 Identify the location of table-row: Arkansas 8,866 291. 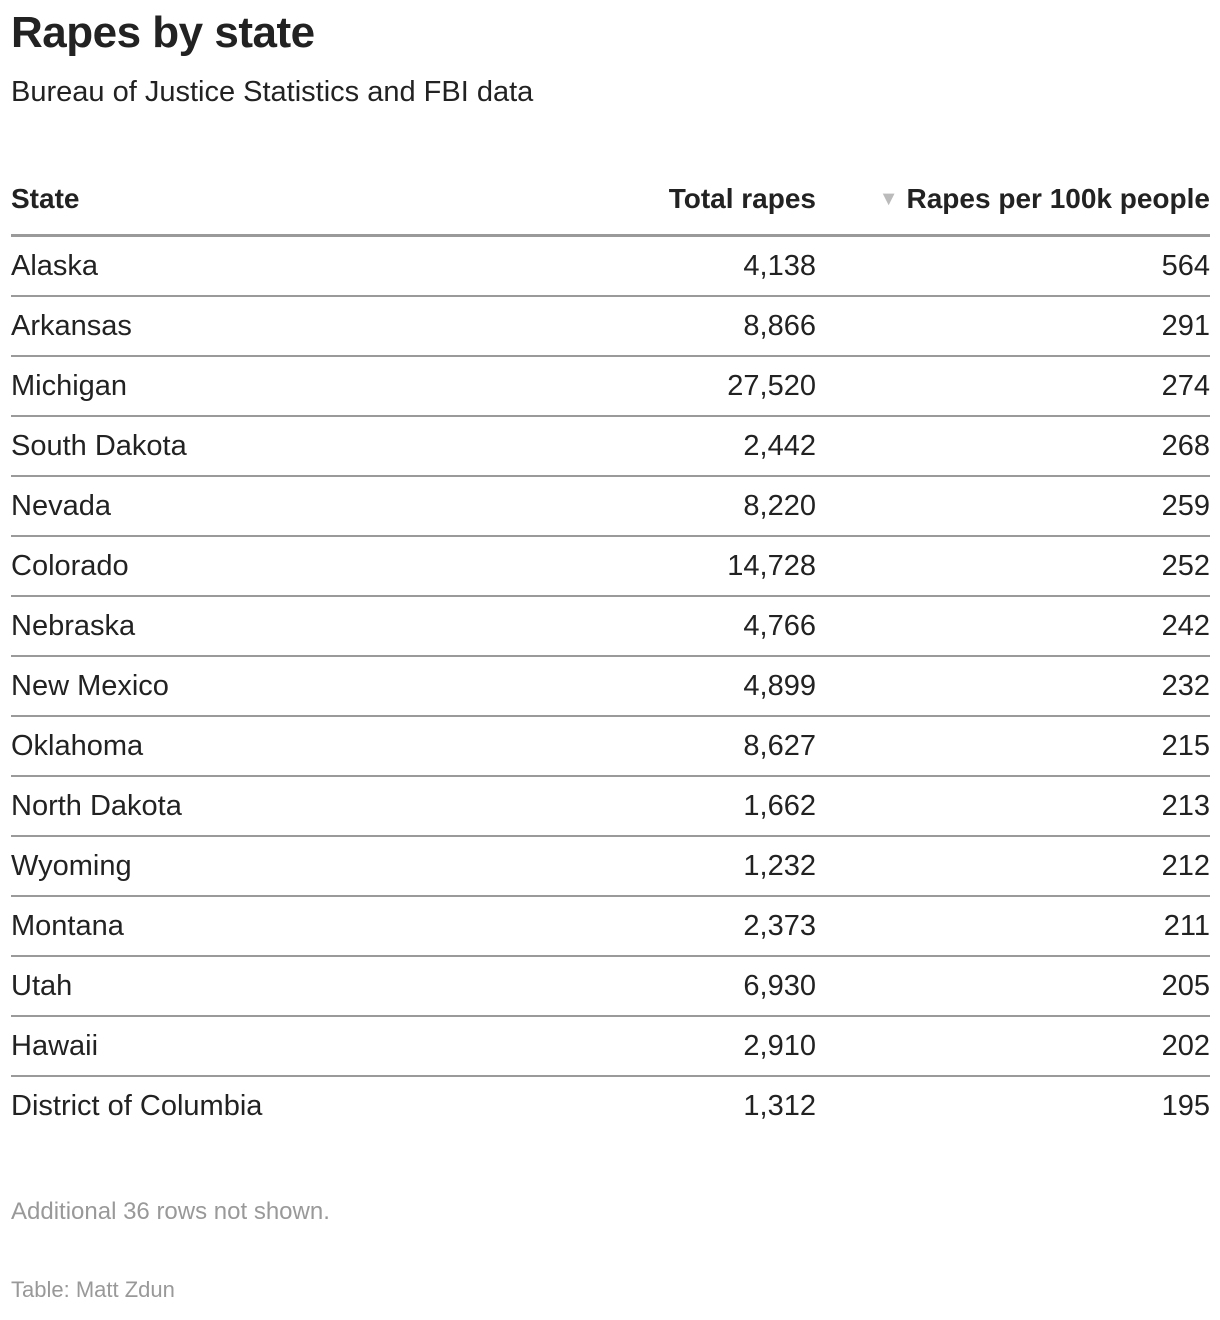
(610, 326).